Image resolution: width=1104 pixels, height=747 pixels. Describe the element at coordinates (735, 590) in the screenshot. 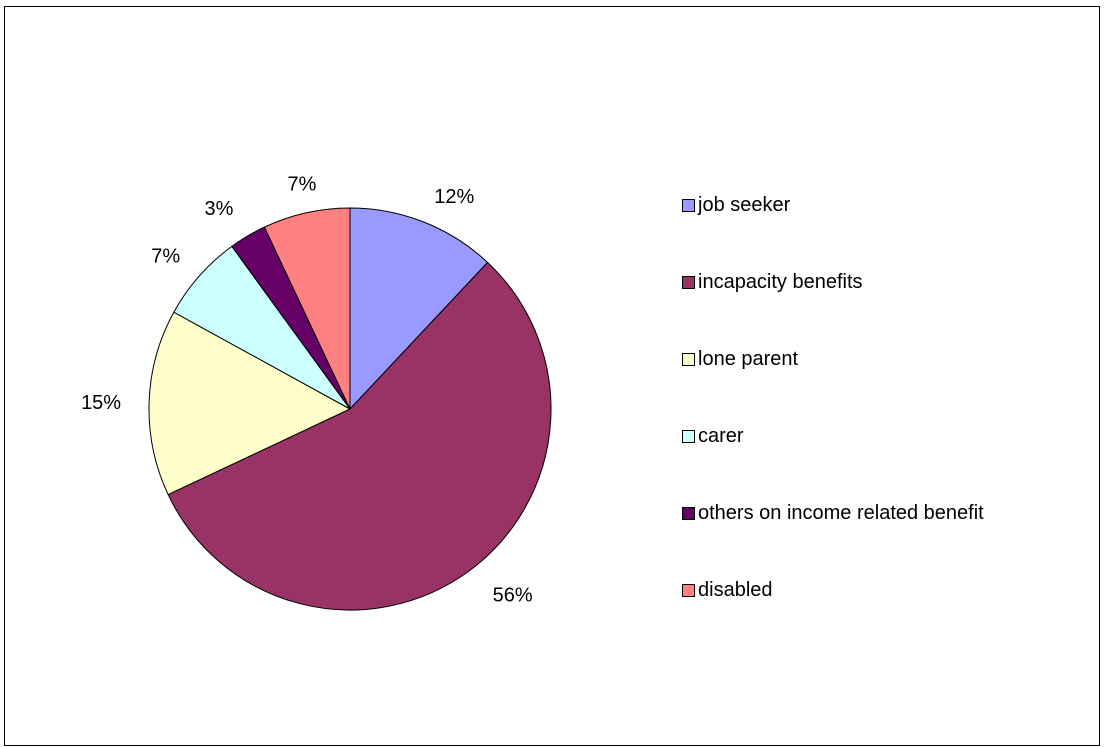

I see `legend-label: disabled` at that location.